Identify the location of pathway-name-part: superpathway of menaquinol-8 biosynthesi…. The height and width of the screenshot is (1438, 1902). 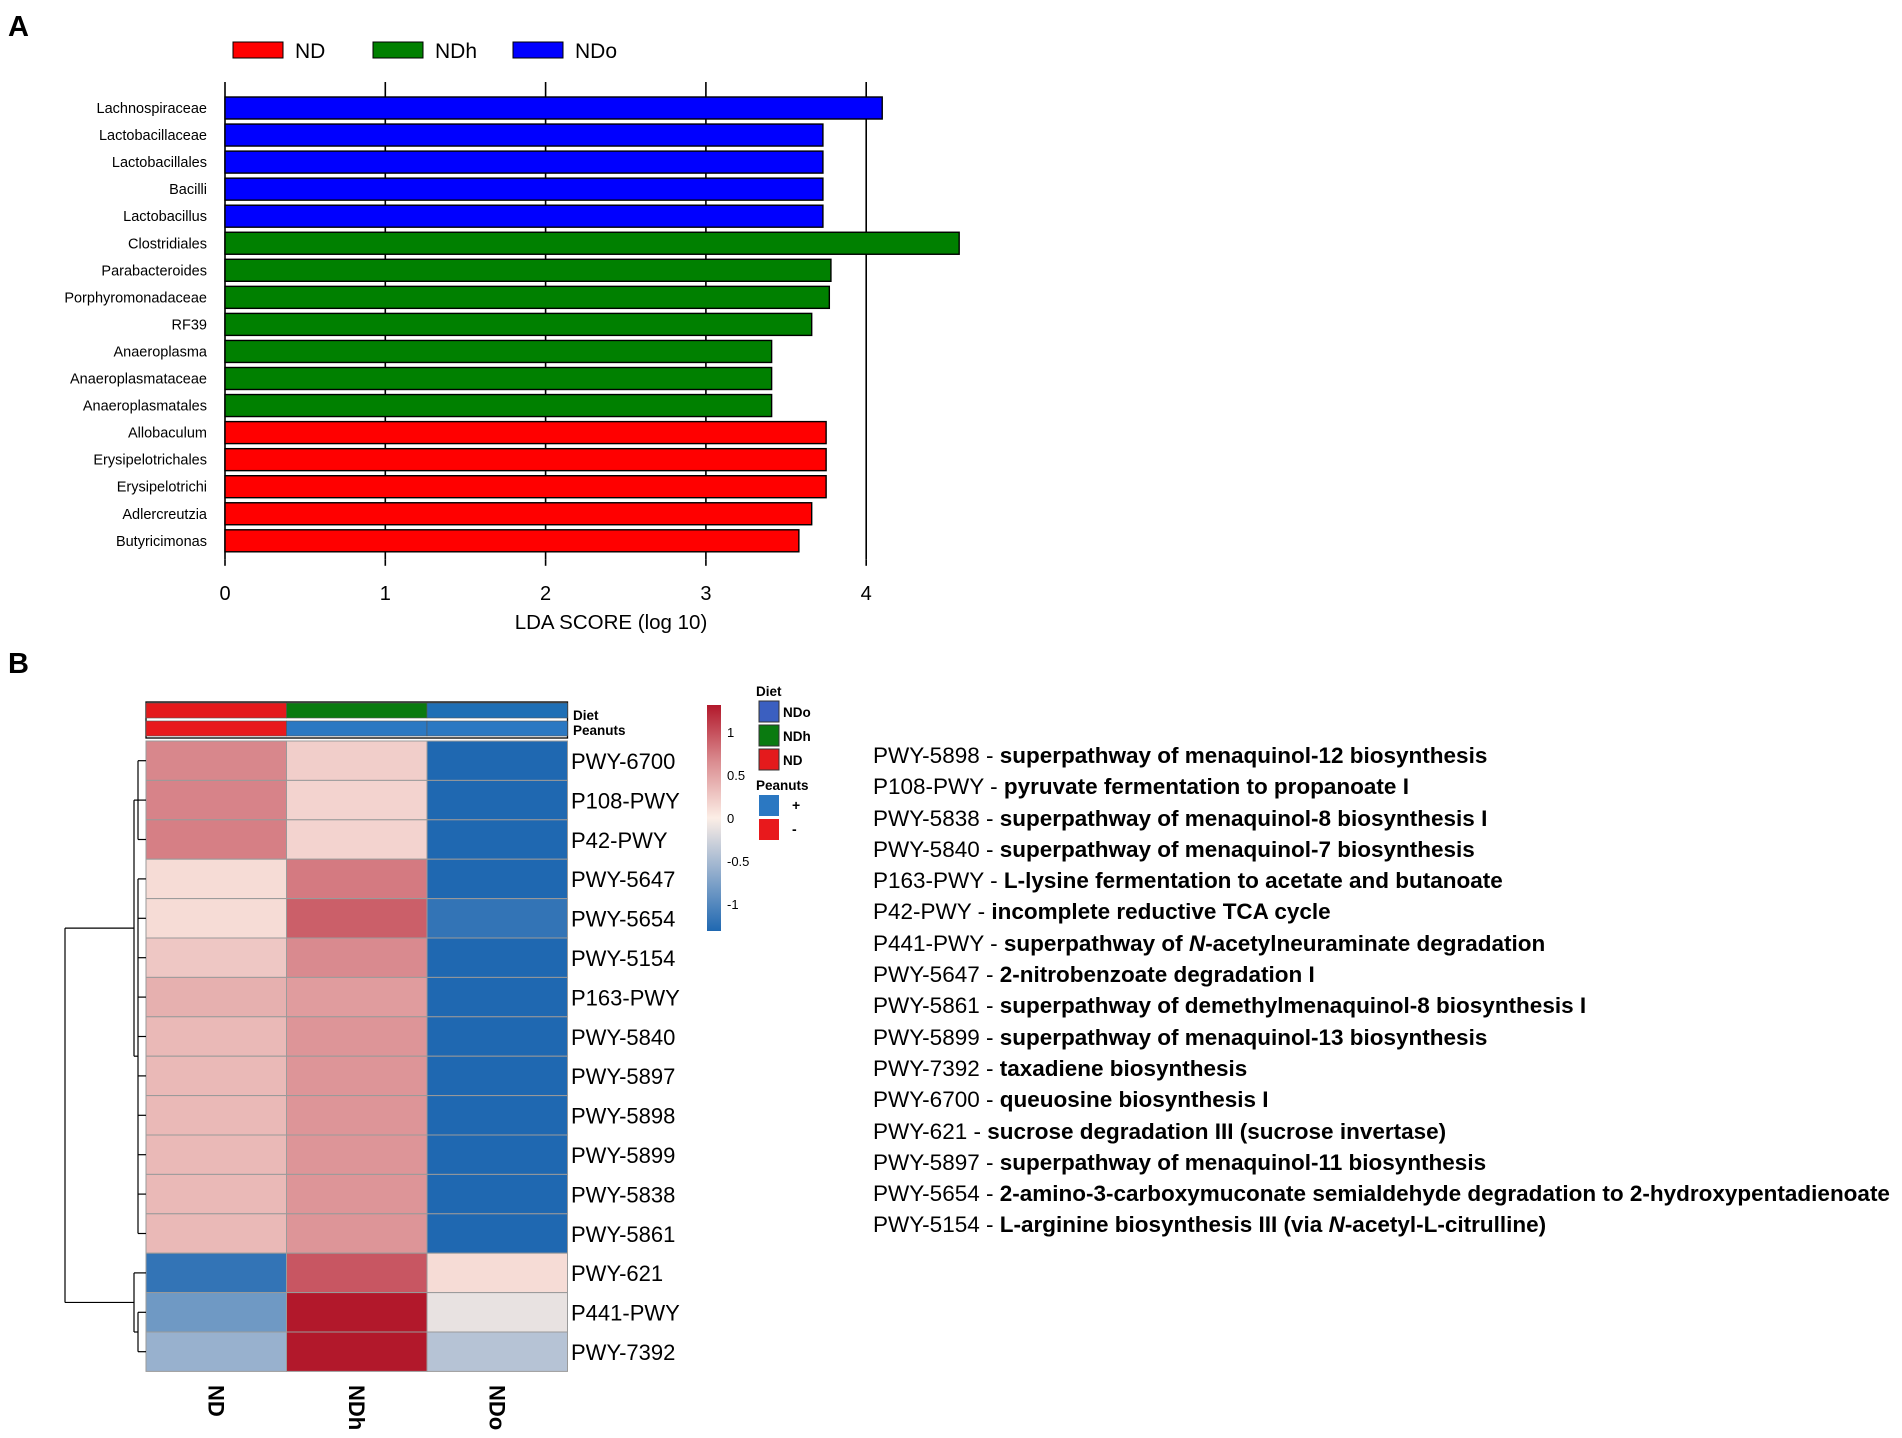
(1243, 818).